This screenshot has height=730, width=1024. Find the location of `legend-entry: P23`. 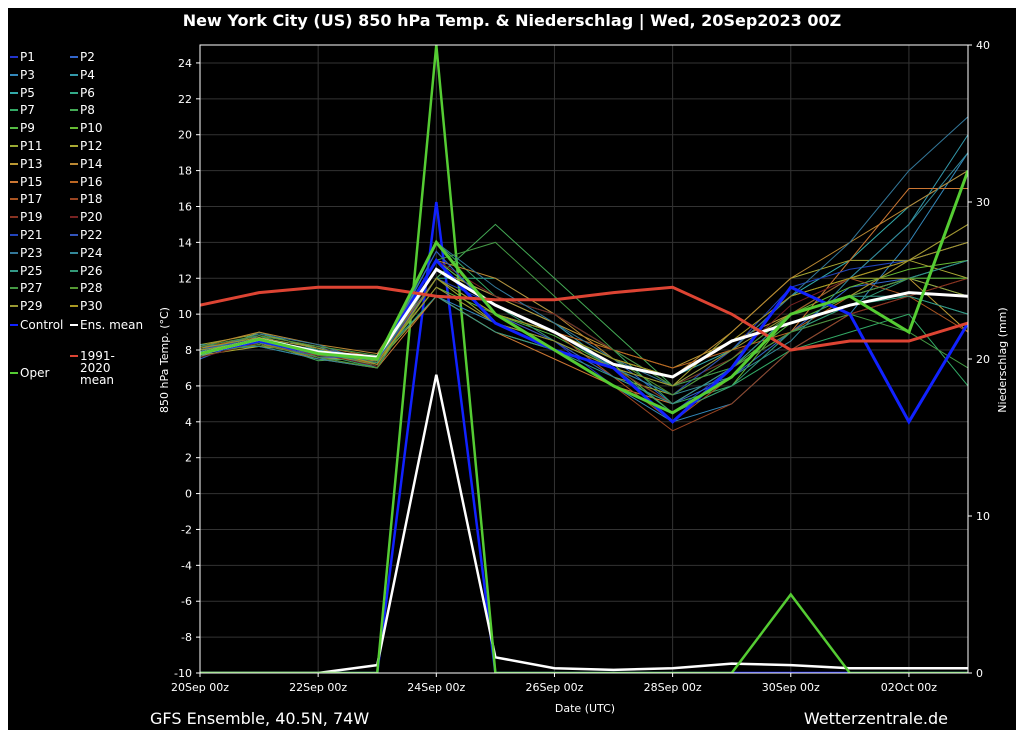

legend-entry: P23 is located at coordinates (55, 253).